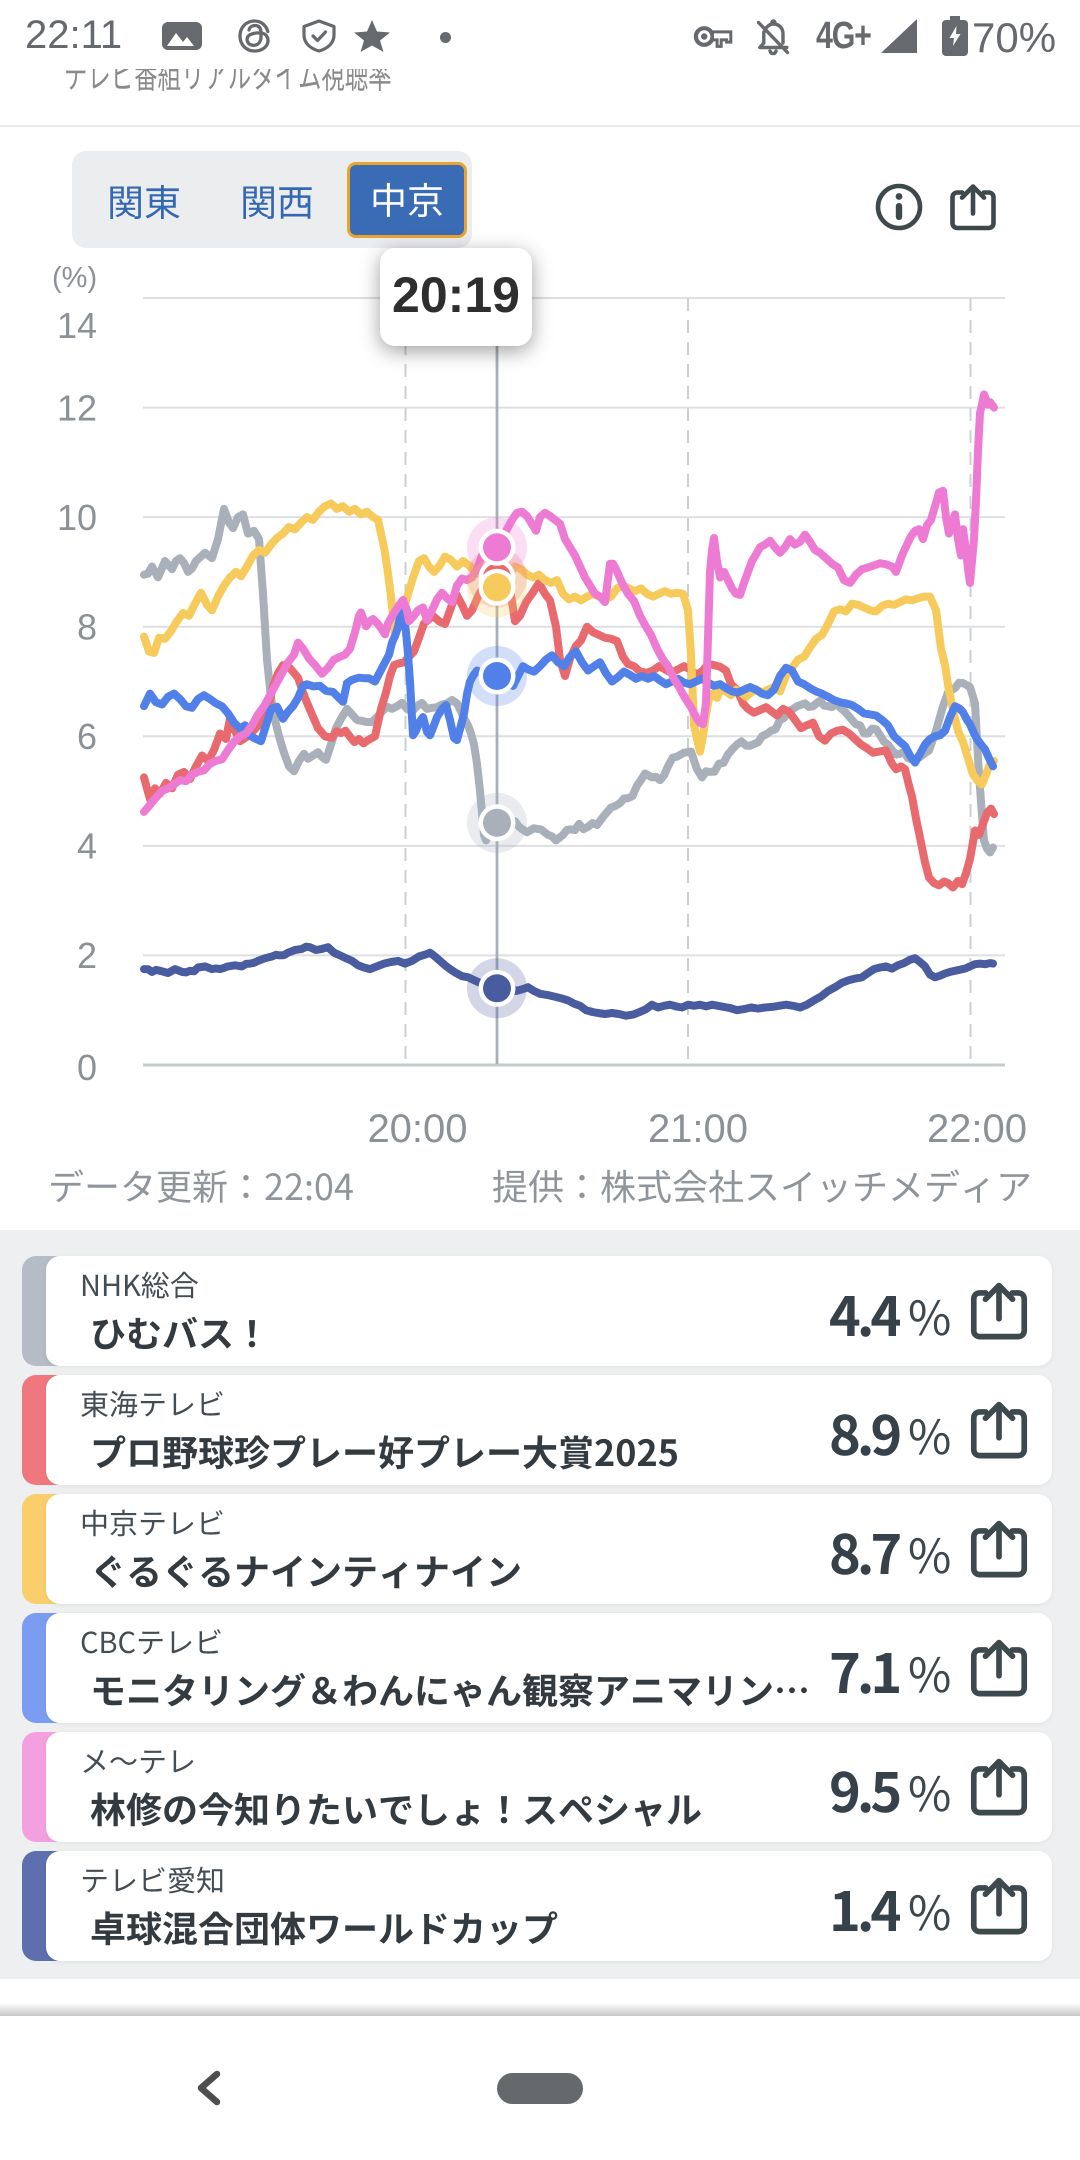 This screenshot has height=2160, width=1080. What do you see at coordinates (87, 627) in the screenshot?
I see `svg-text: 8` at bounding box center [87, 627].